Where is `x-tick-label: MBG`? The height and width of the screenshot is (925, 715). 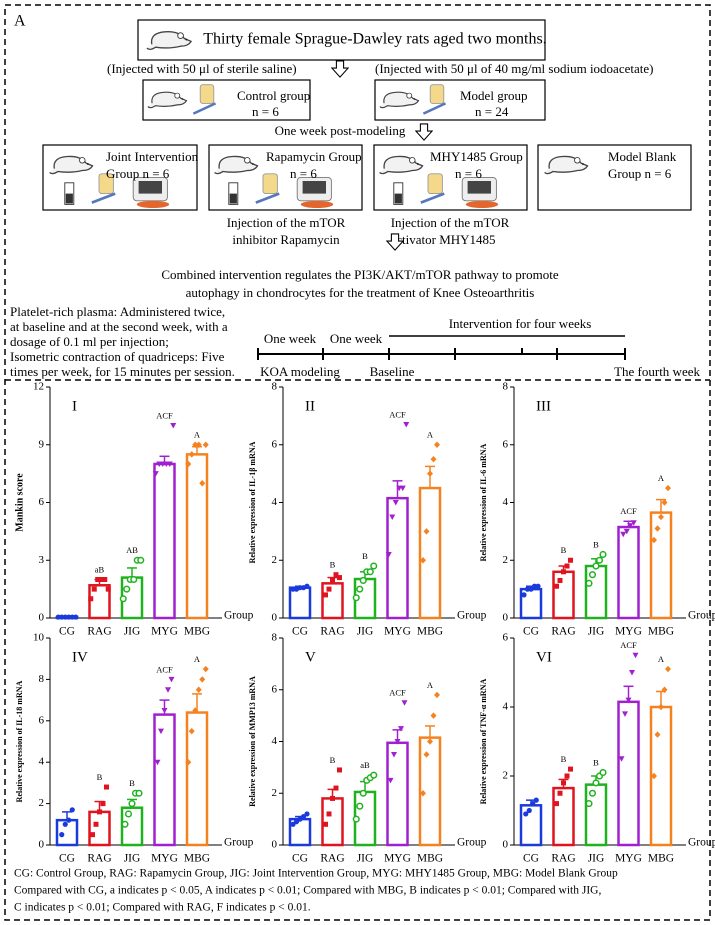 x-tick-label: MBG is located at coordinates (661, 632).